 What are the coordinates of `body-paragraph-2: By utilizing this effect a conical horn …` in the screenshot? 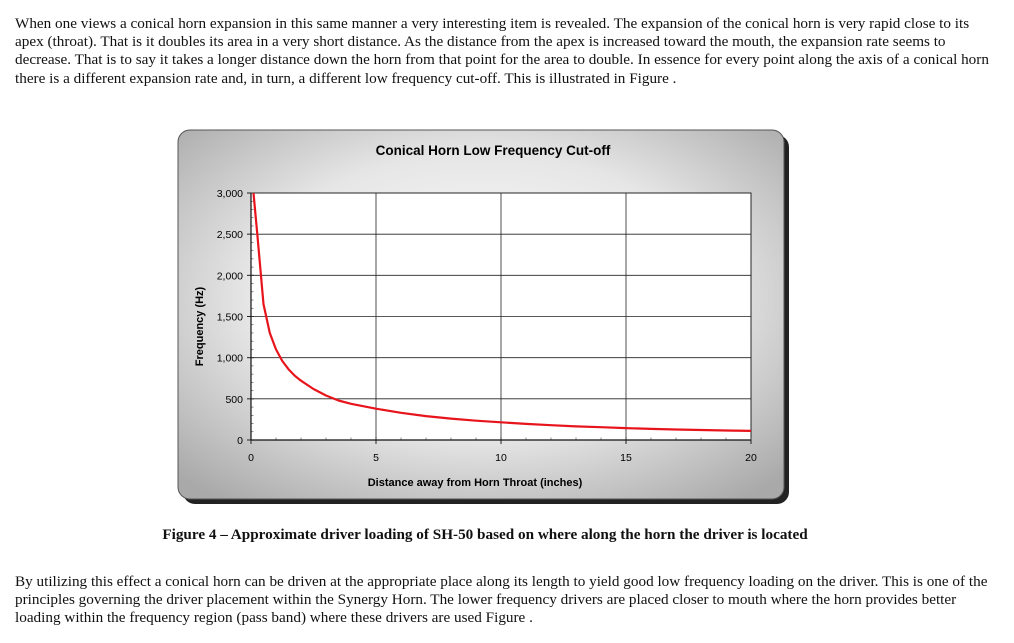 It's located at (501, 600).